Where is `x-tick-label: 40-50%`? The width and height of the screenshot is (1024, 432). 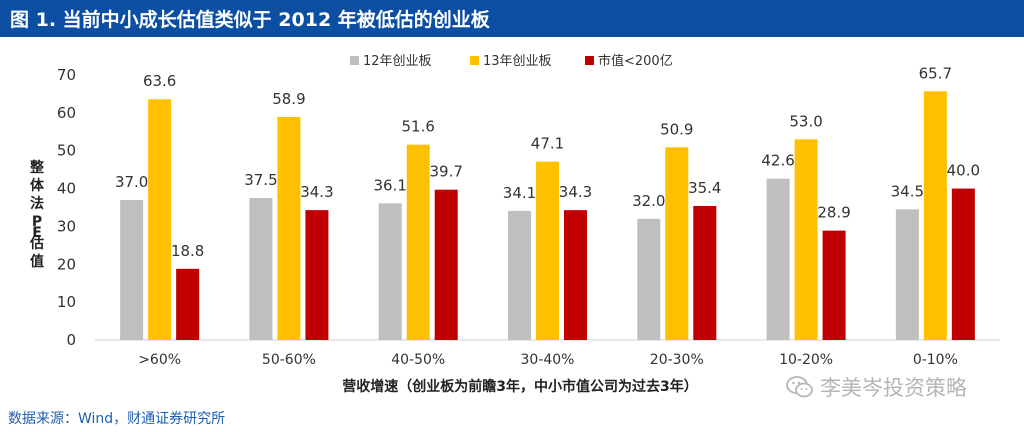
x-tick-label: 40-50% is located at coordinates (418, 360).